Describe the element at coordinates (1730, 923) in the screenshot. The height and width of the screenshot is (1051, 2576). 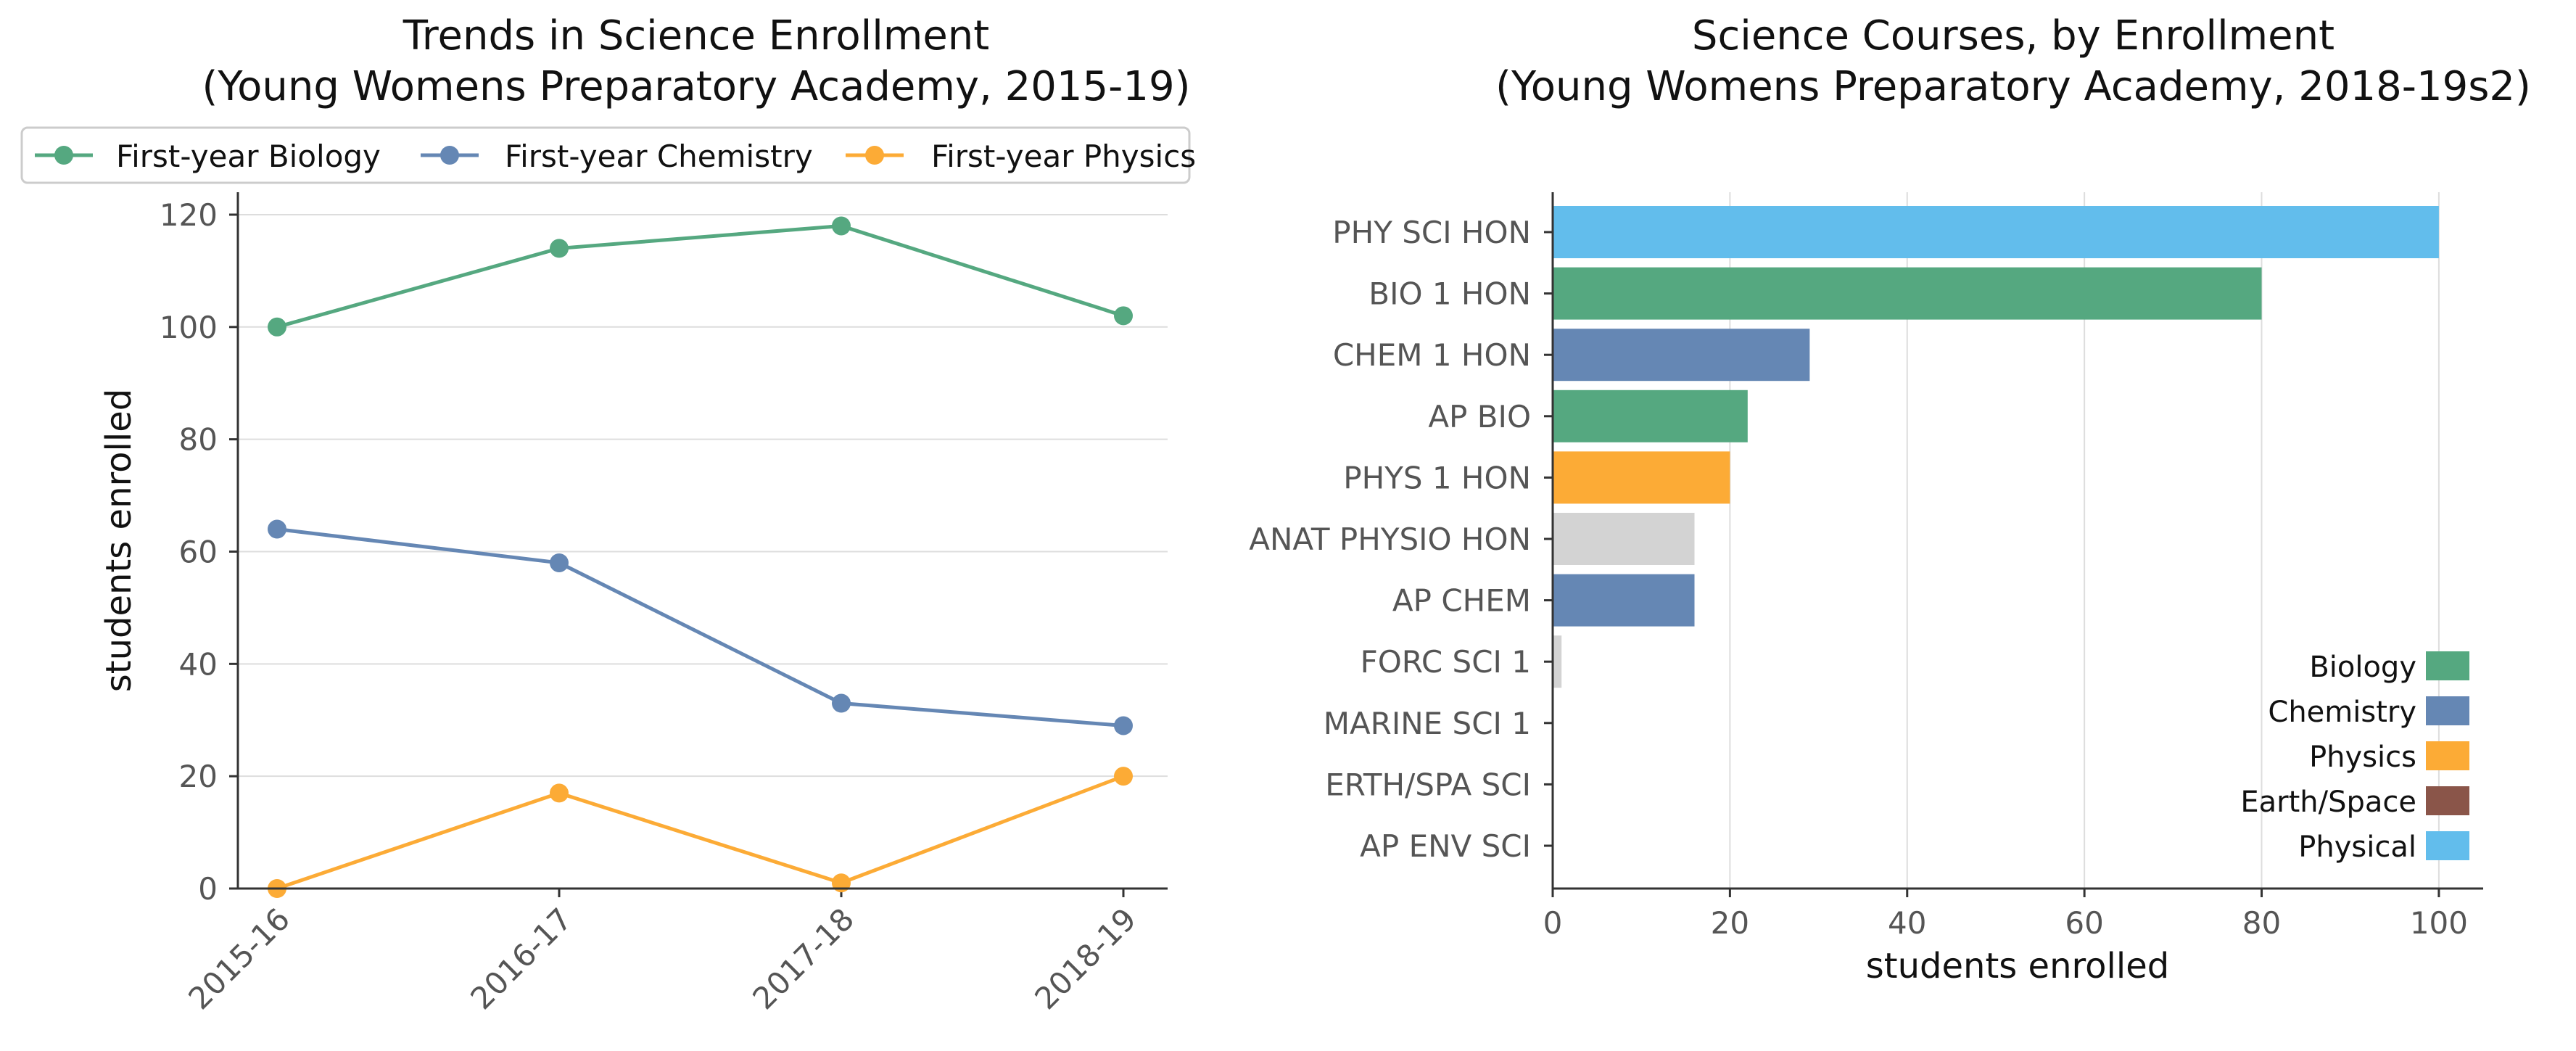
I see `x-tick-label: 20` at that location.